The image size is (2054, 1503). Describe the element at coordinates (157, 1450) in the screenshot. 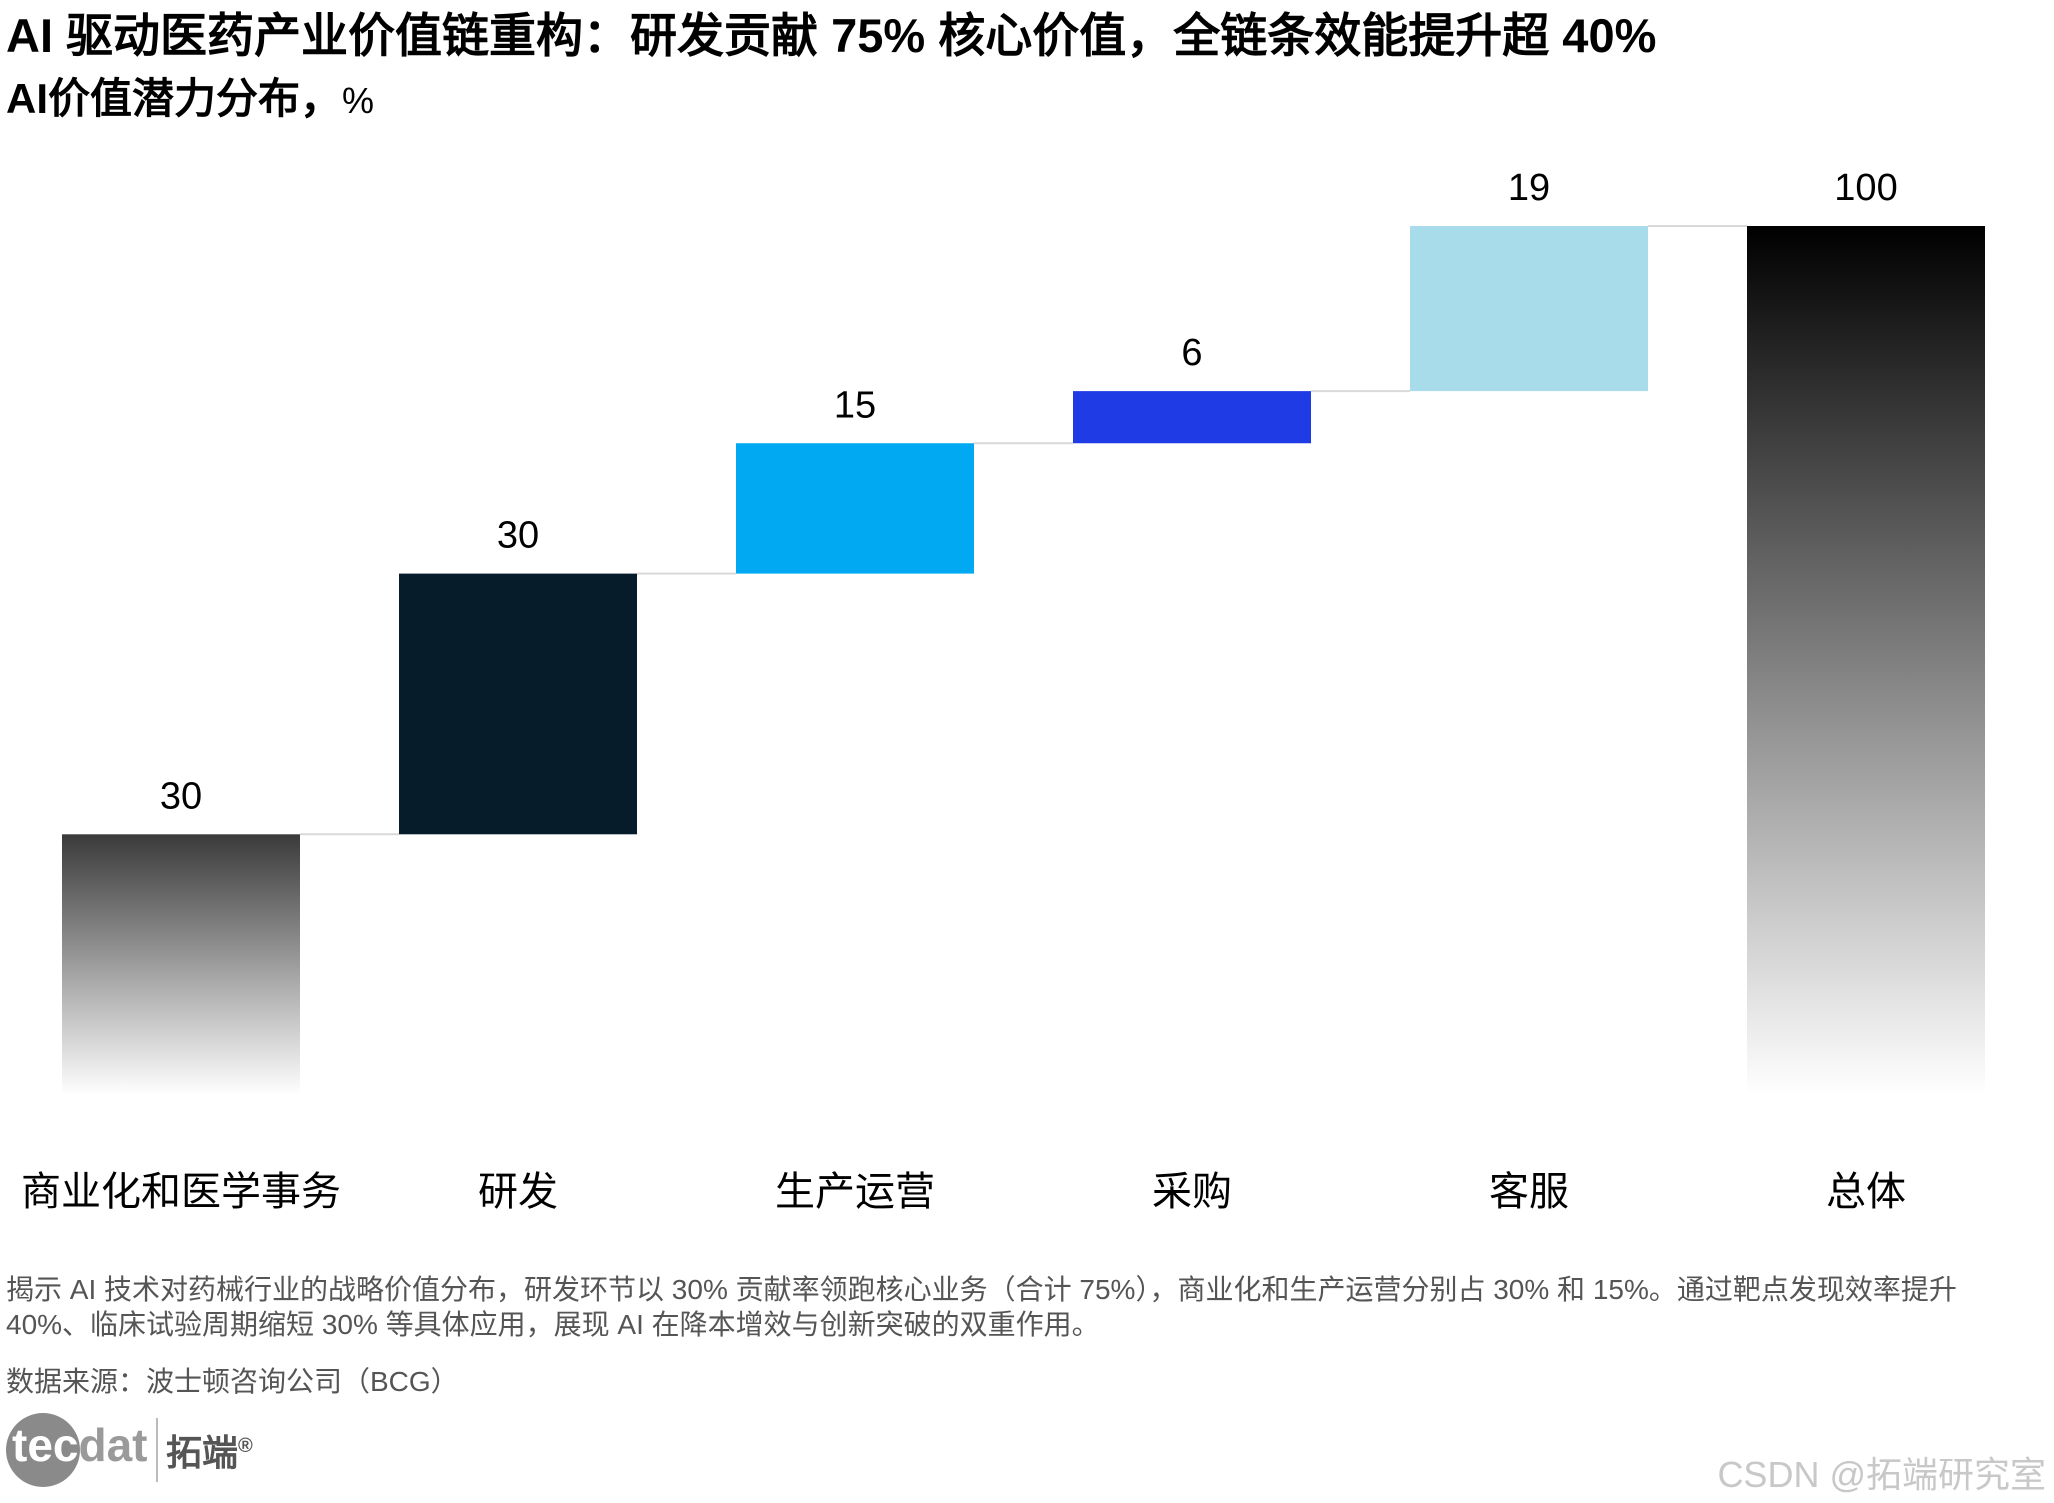

I see `logo-divider` at that location.